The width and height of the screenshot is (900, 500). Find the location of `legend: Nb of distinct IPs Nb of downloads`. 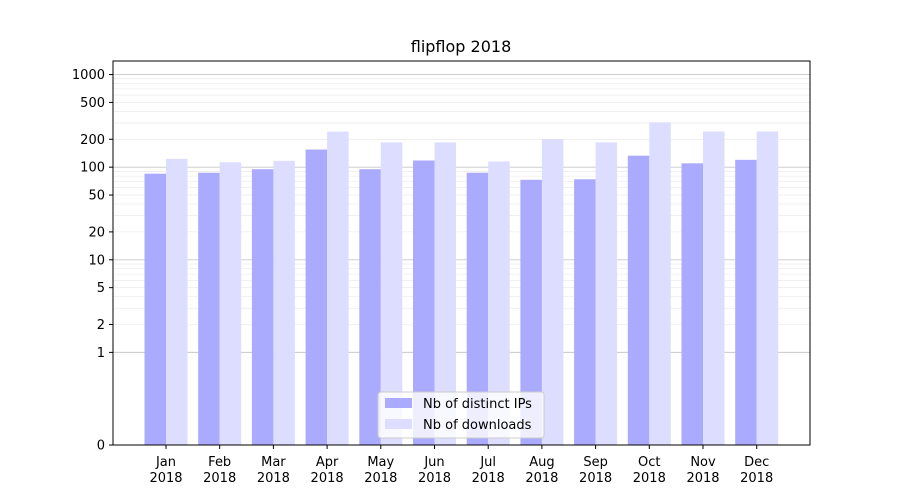

legend: Nb of distinct IPs Nb of downloads is located at coordinates (461, 415).